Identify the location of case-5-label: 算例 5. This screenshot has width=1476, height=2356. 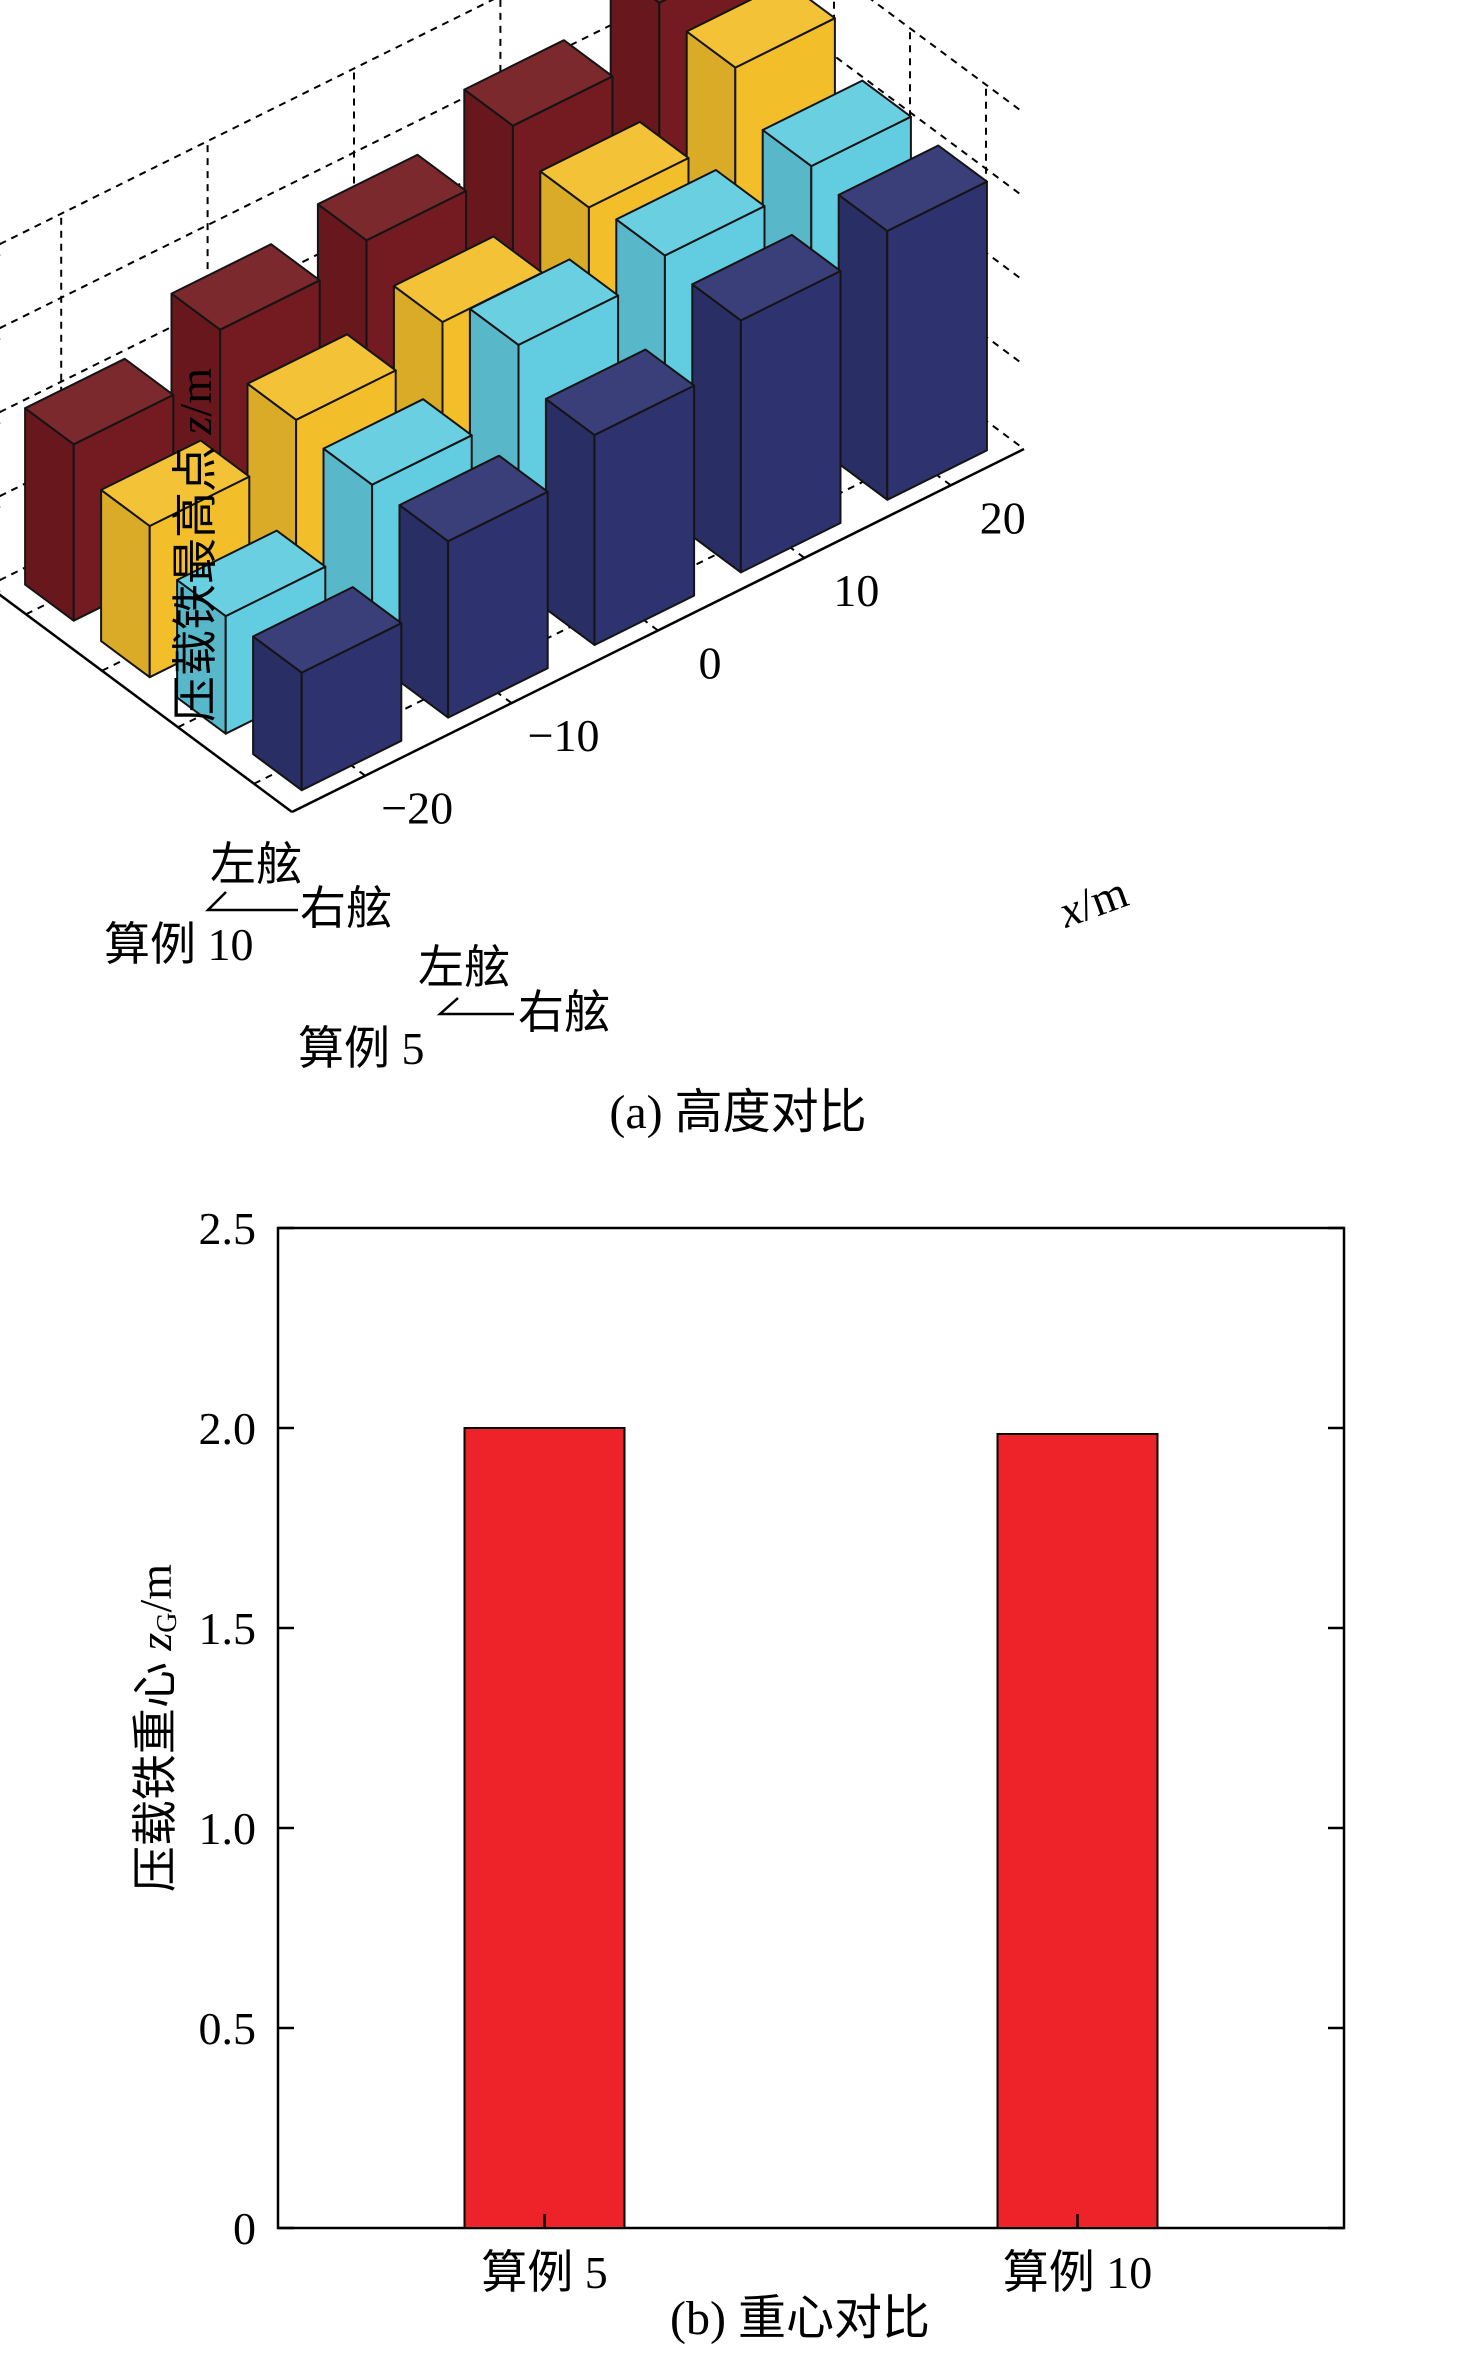
(361, 1048).